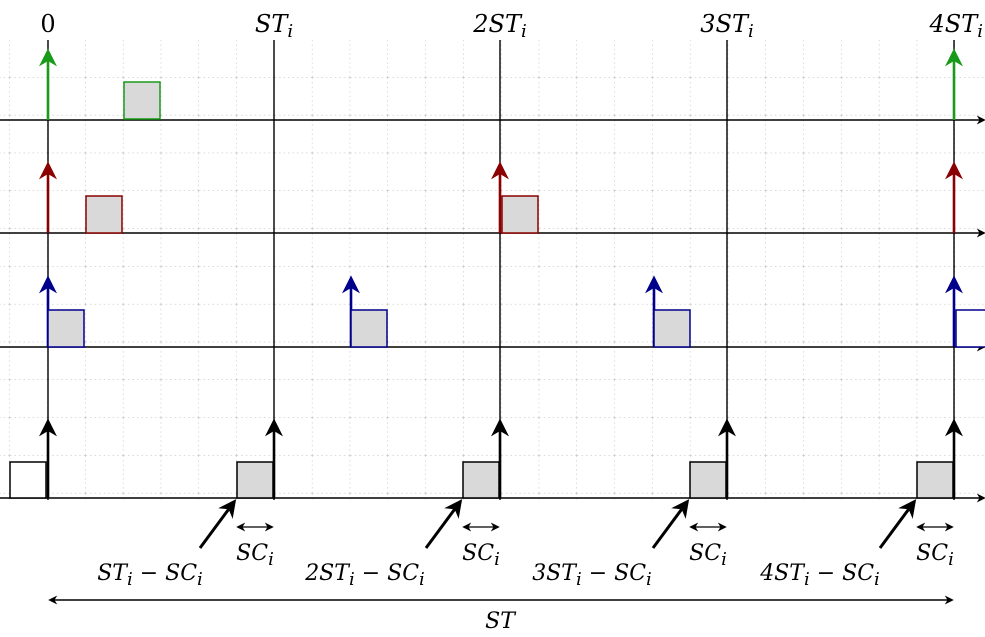 This screenshot has width=985, height=637. What do you see at coordinates (274, 26) in the screenshot?
I see `label-st: STi` at bounding box center [274, 26].